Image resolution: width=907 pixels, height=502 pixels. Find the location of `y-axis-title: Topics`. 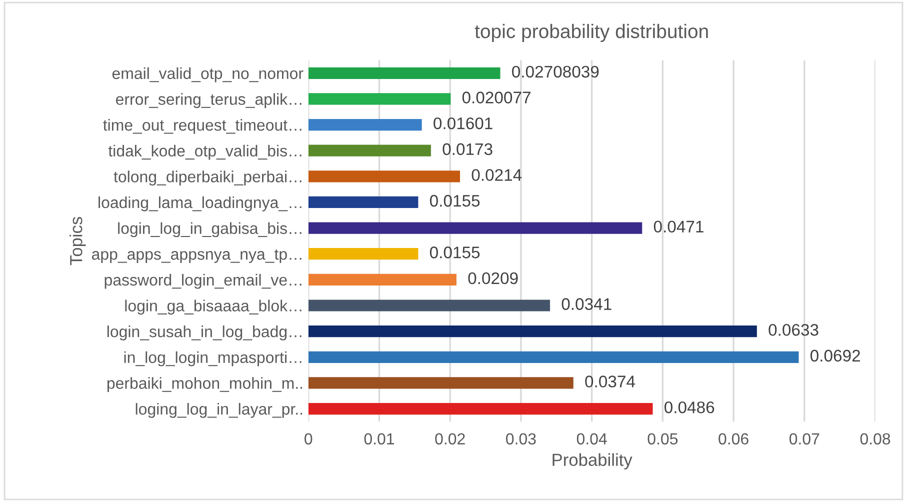

y-axis-title: Topics is located at coordinates (78, 241).